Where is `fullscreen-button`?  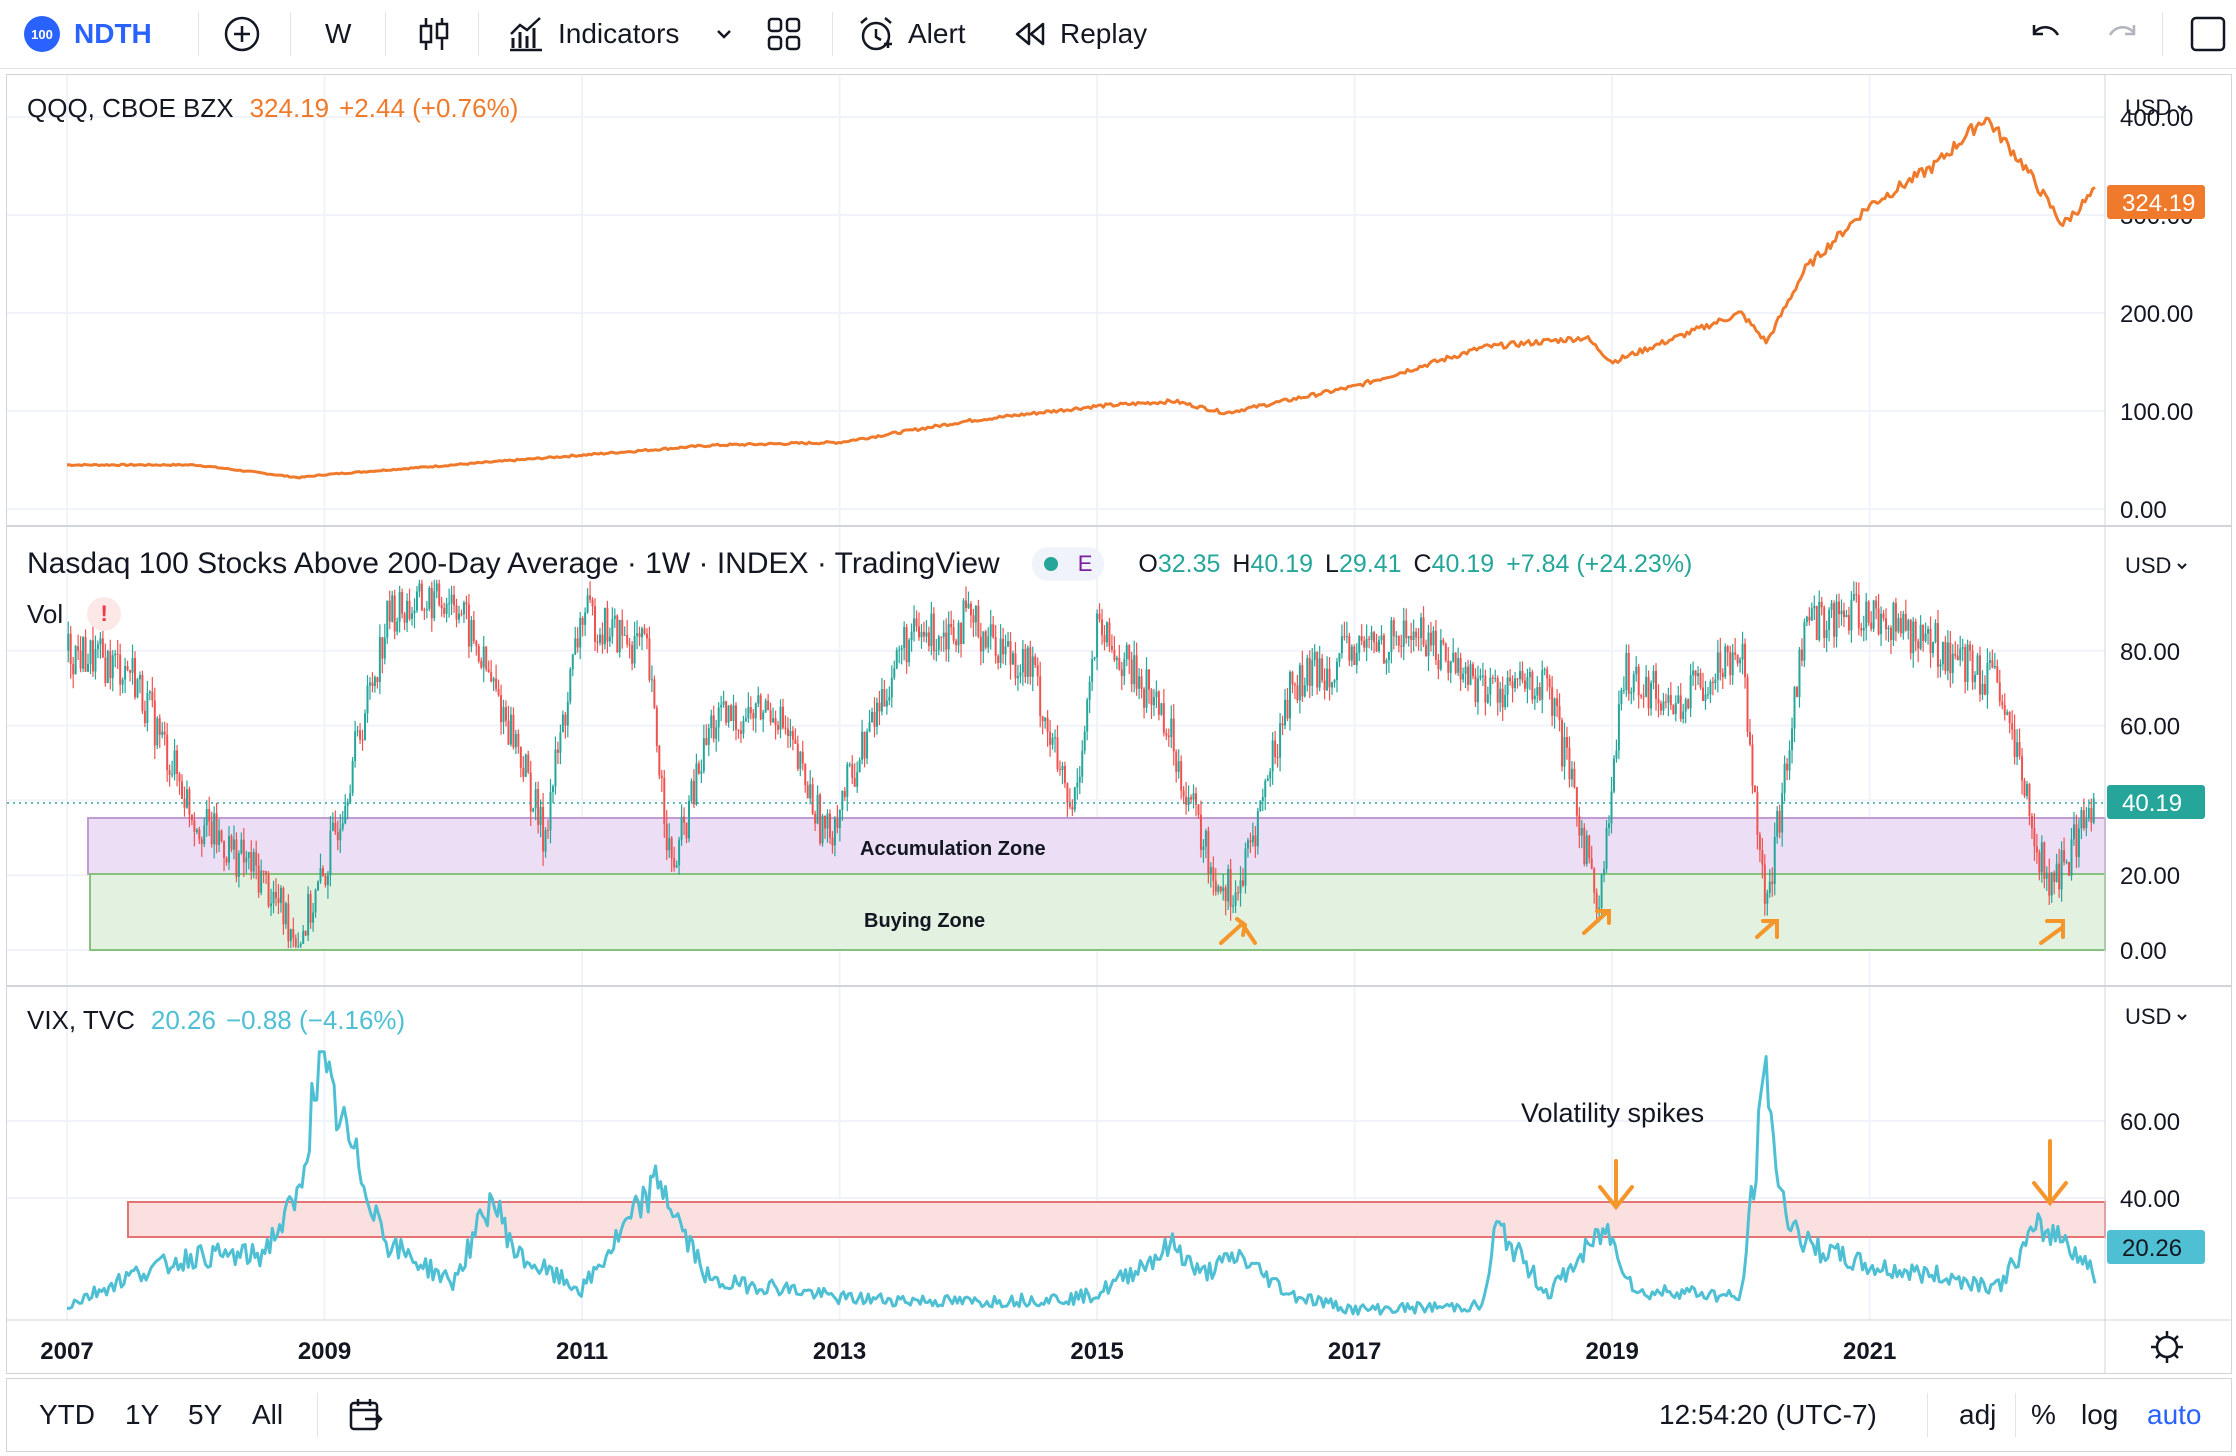 fullscreen-button is located at coordinates (2208, 34).